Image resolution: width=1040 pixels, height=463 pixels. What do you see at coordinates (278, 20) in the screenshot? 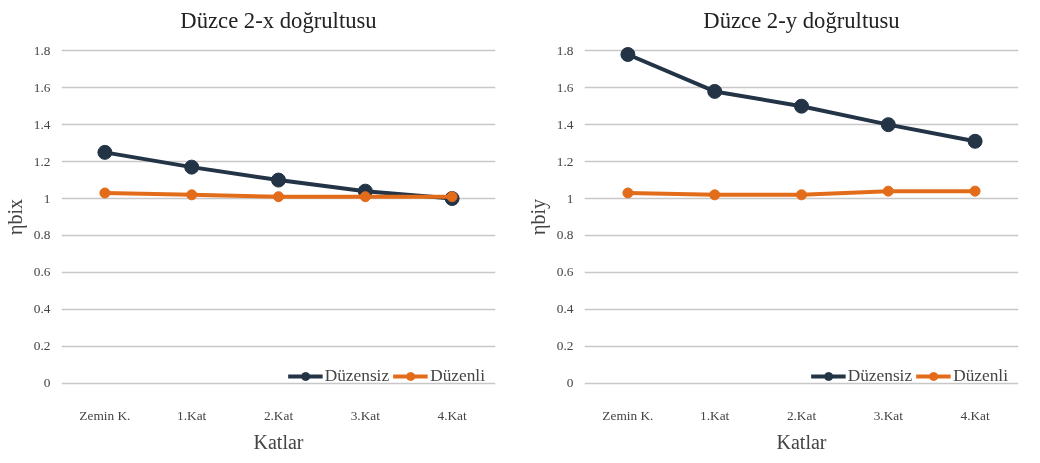
I see `chart-title: Düzce 2-x doğrultusu` at bounding box center [278, 20].